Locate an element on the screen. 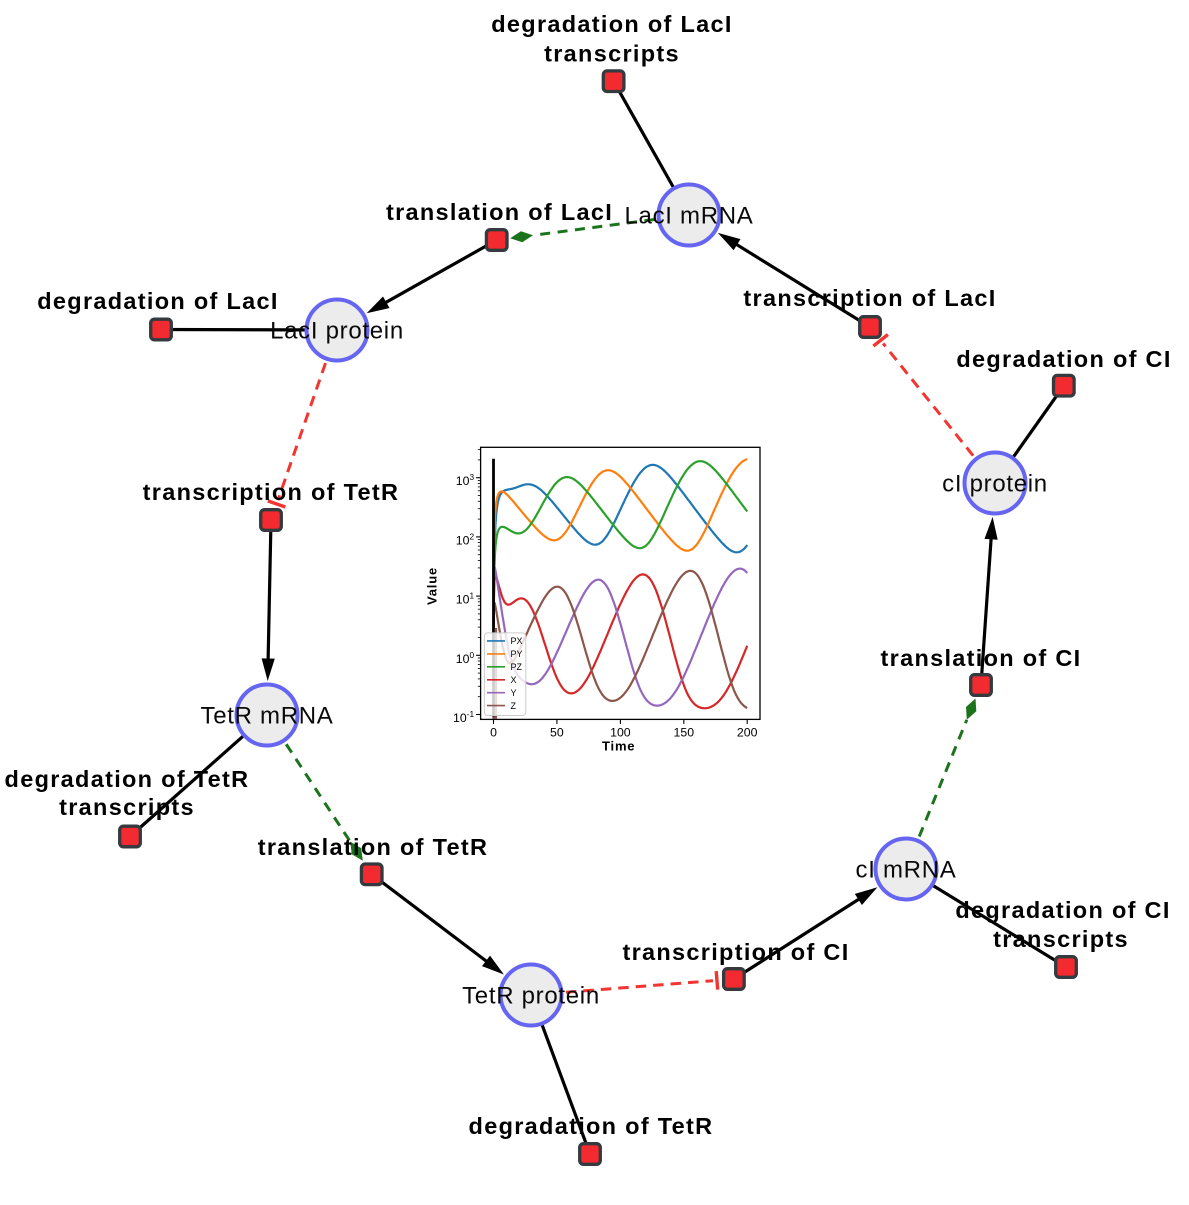 This screenshot has width=1189, height=1205. svg-text: 50 is located at coordinates (557, 732).